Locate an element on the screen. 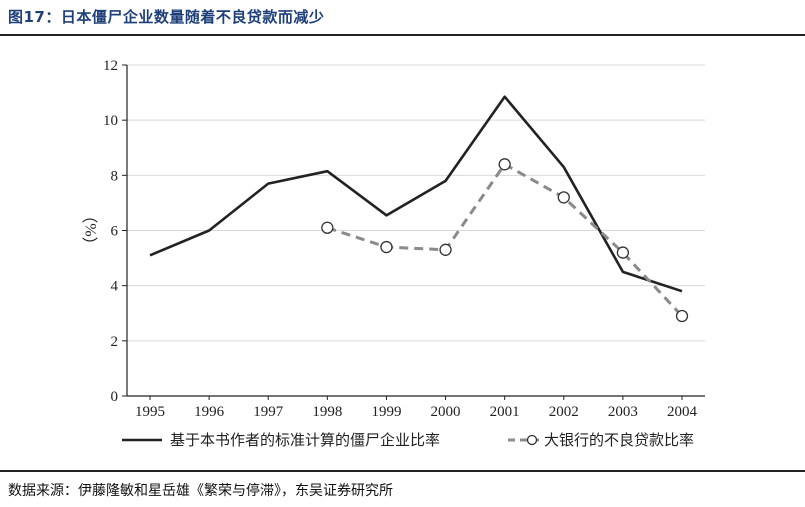  figure-title: 图17：日本僵尸企业数量随着不良贷款而减少 is located at coordinates (166, 17).